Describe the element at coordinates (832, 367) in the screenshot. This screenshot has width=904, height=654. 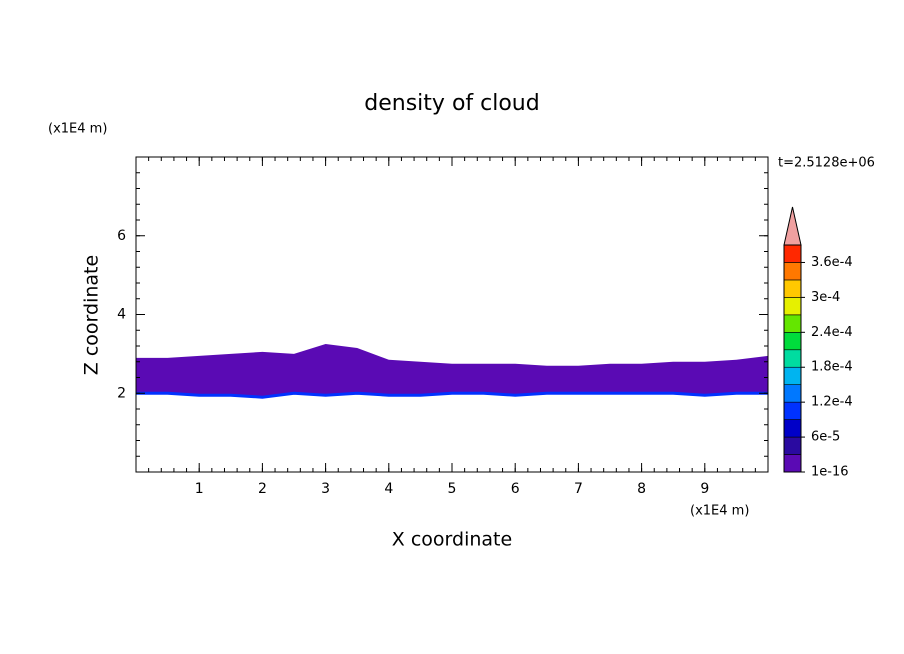
I see `colorbar-tick-label: 1.8e-4` at that location.